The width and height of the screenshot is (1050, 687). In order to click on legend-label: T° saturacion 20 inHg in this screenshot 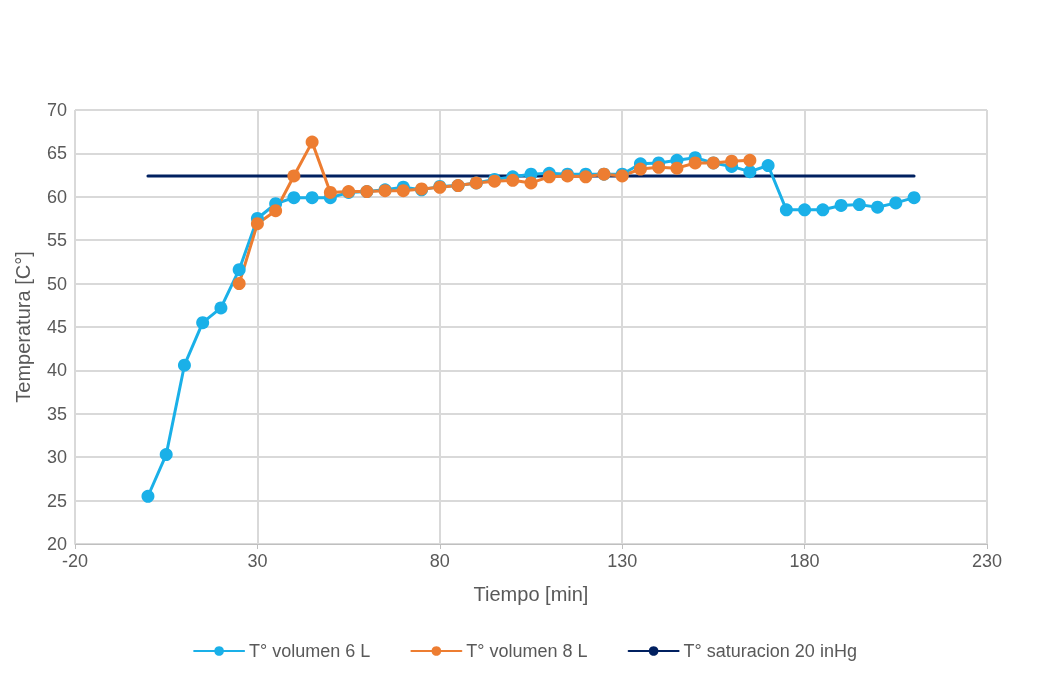, I will do `click(770, 651)`.